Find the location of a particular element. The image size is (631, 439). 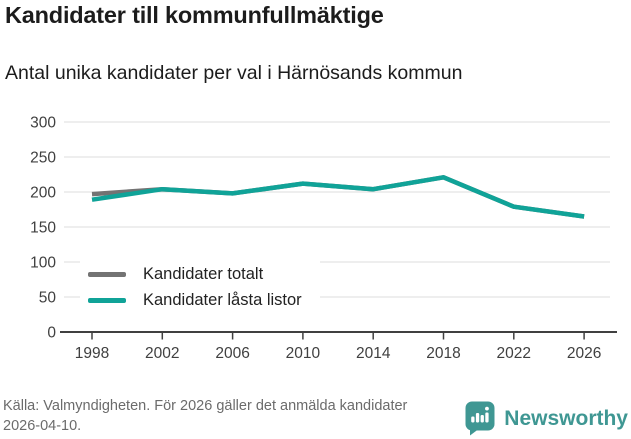

y-tick-label: 50 is located at coordinates (48, 298).